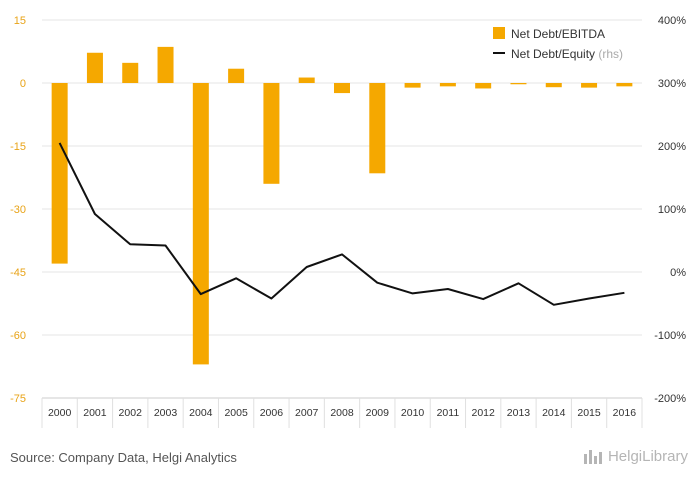  I want to click on x-tick-label: 2006, so click(272, 413).